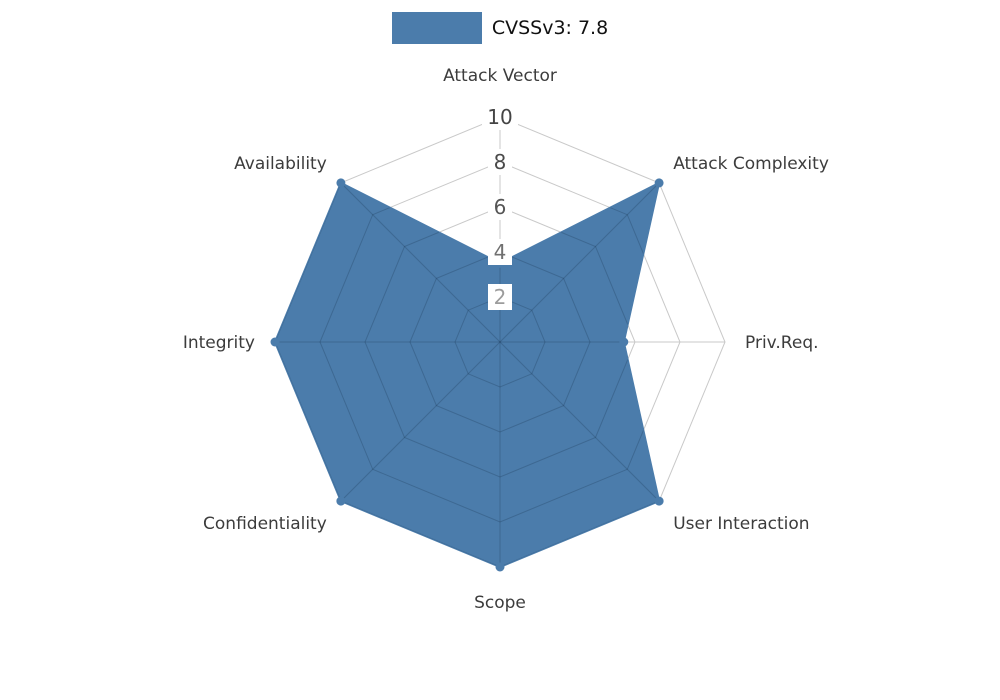  Describe the element at coordinates (550, 28) in the screenshot. I see `legend-label: CVSSv3: 7.8` at that location.